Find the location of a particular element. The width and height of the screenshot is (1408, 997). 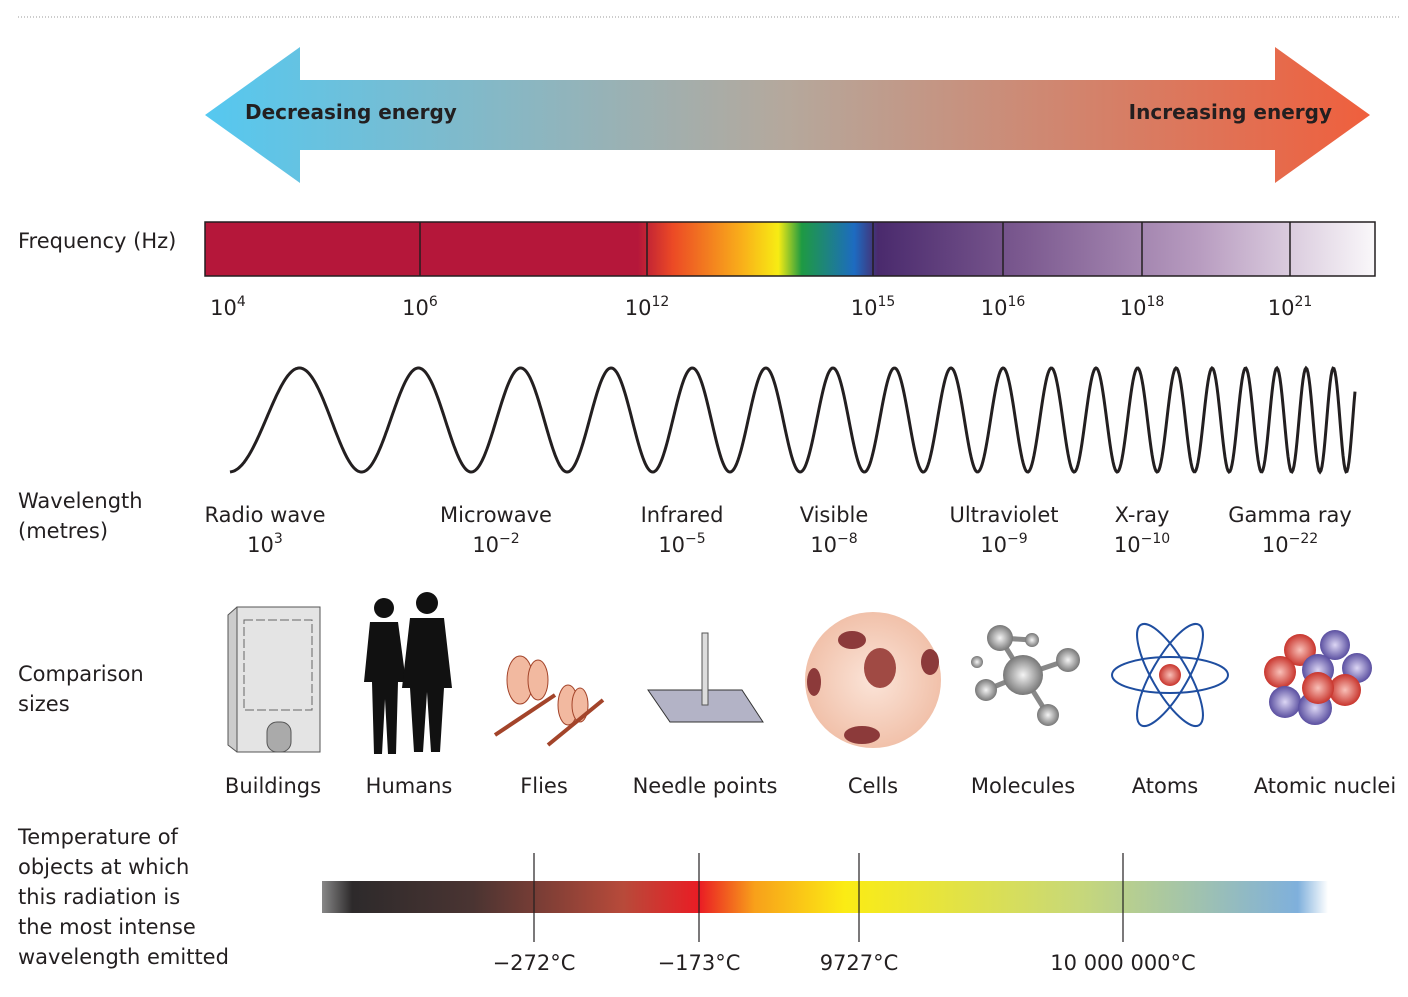

band-wavelength: 10−8 is located at coordinates (833, 544).